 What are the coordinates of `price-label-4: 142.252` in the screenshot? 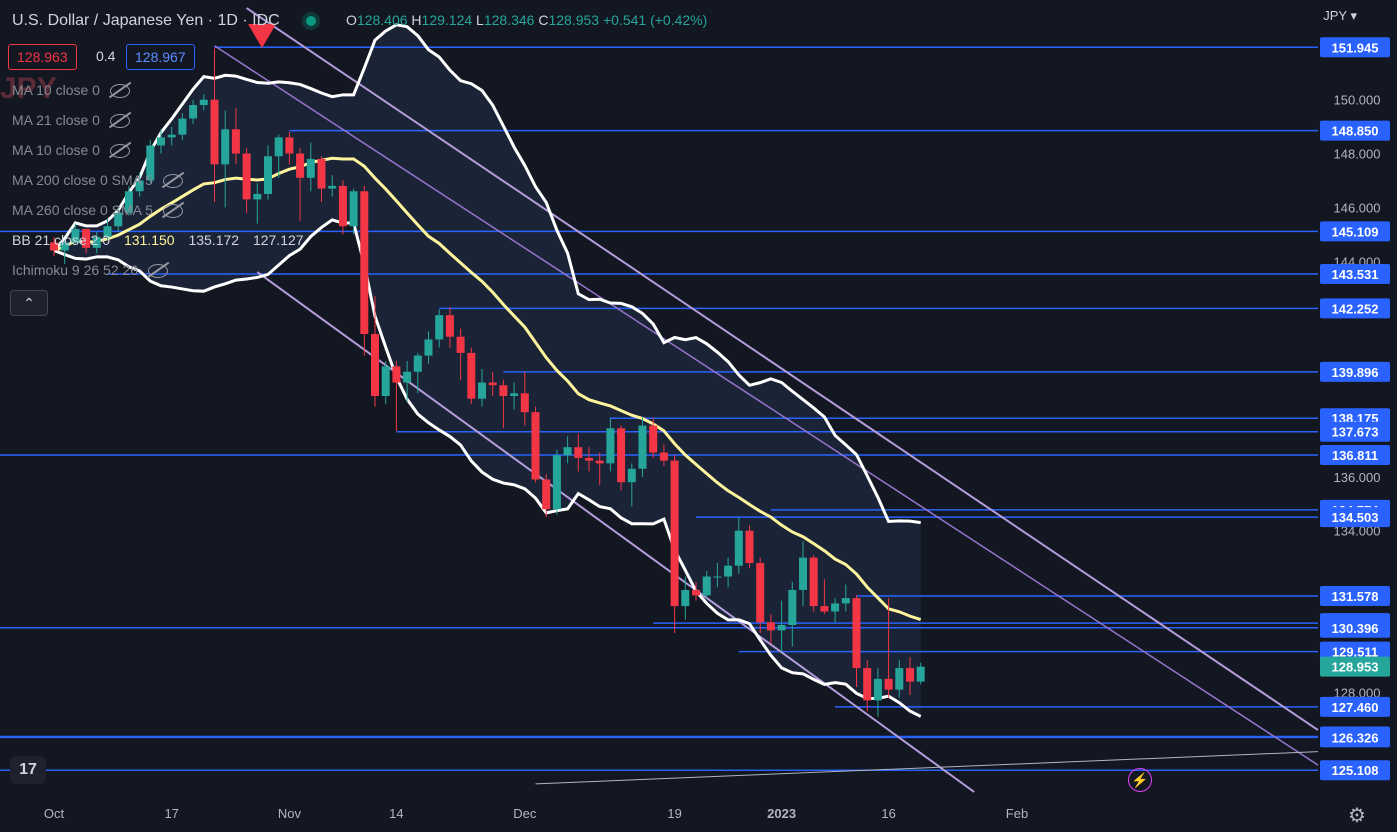 It's located at (1355, 308).